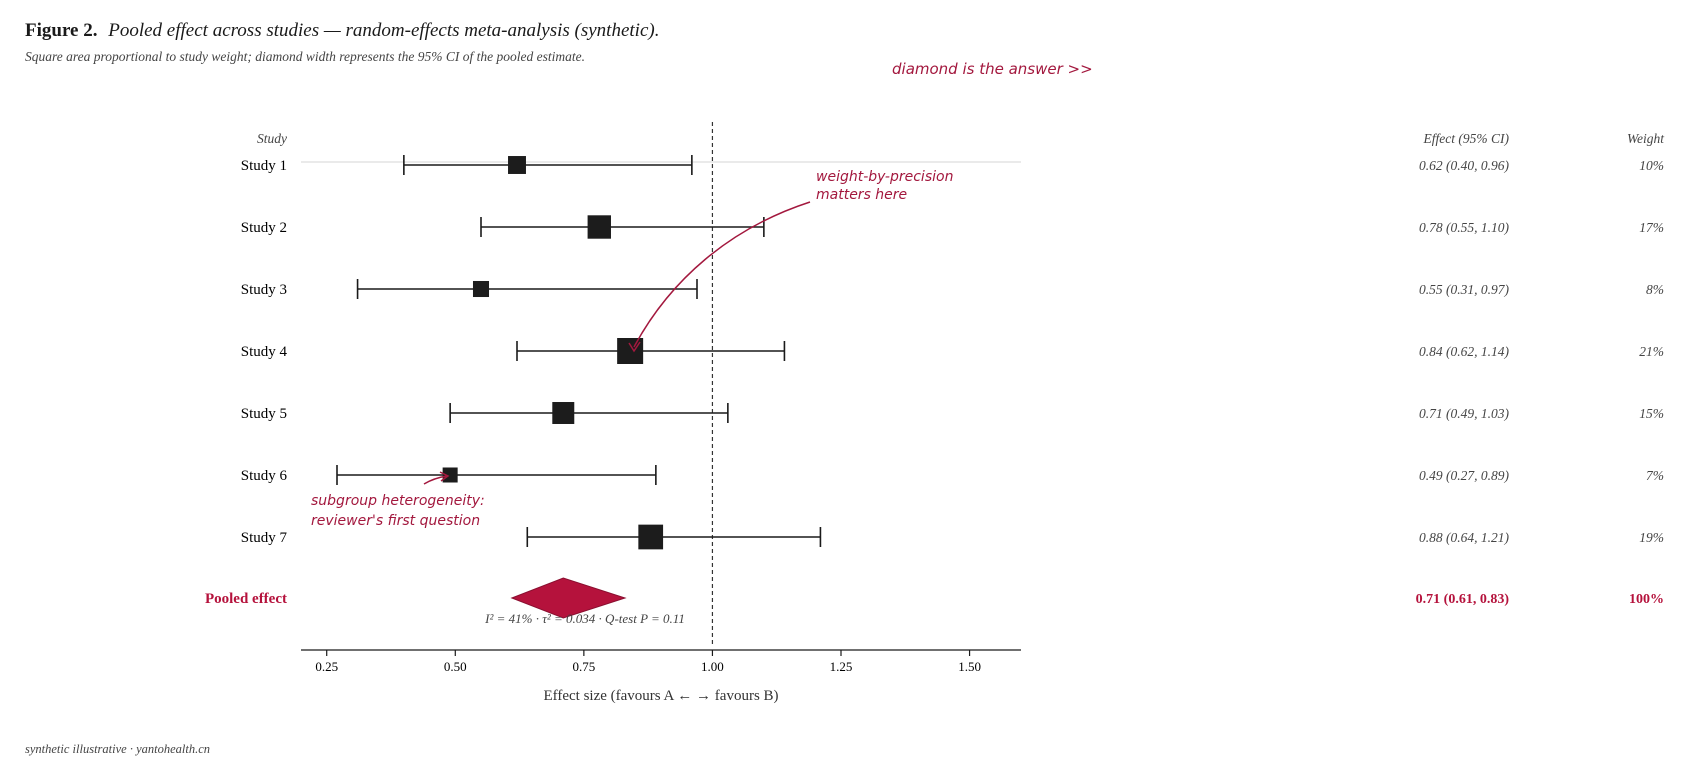  I want to click on x-tick-label: 1.25, so click(841, 666).